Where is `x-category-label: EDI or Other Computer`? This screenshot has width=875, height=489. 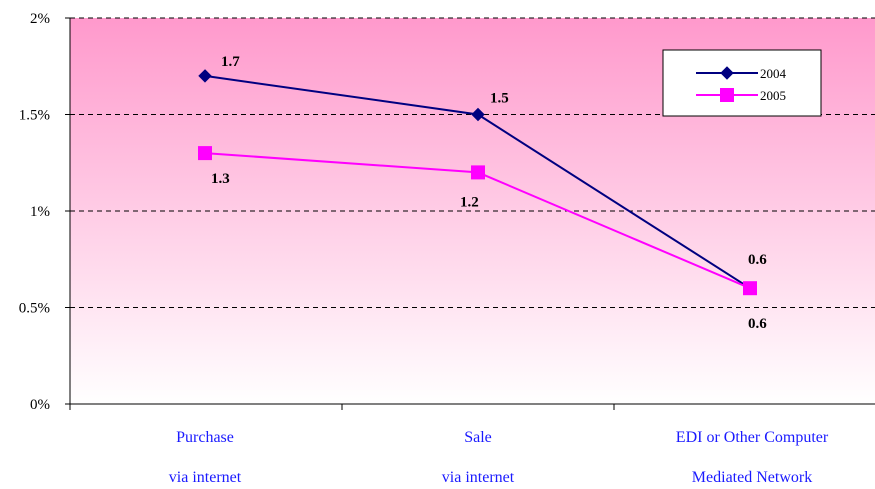 x-category-label: EDI or Other Computer is located at coordinates (752, 437).